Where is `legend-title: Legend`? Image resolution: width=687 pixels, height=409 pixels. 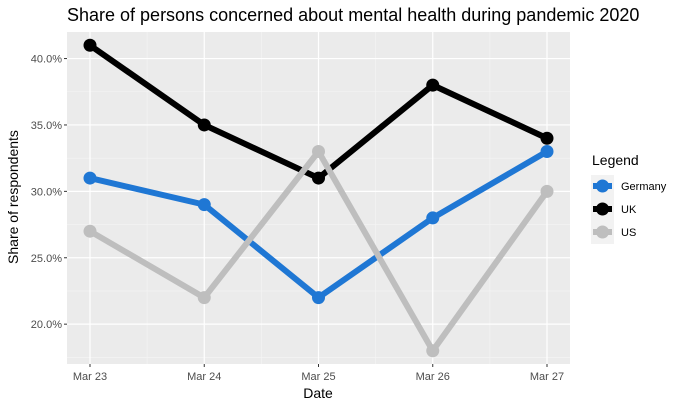 legend-title: Legend is located at coordinates (615, 160).